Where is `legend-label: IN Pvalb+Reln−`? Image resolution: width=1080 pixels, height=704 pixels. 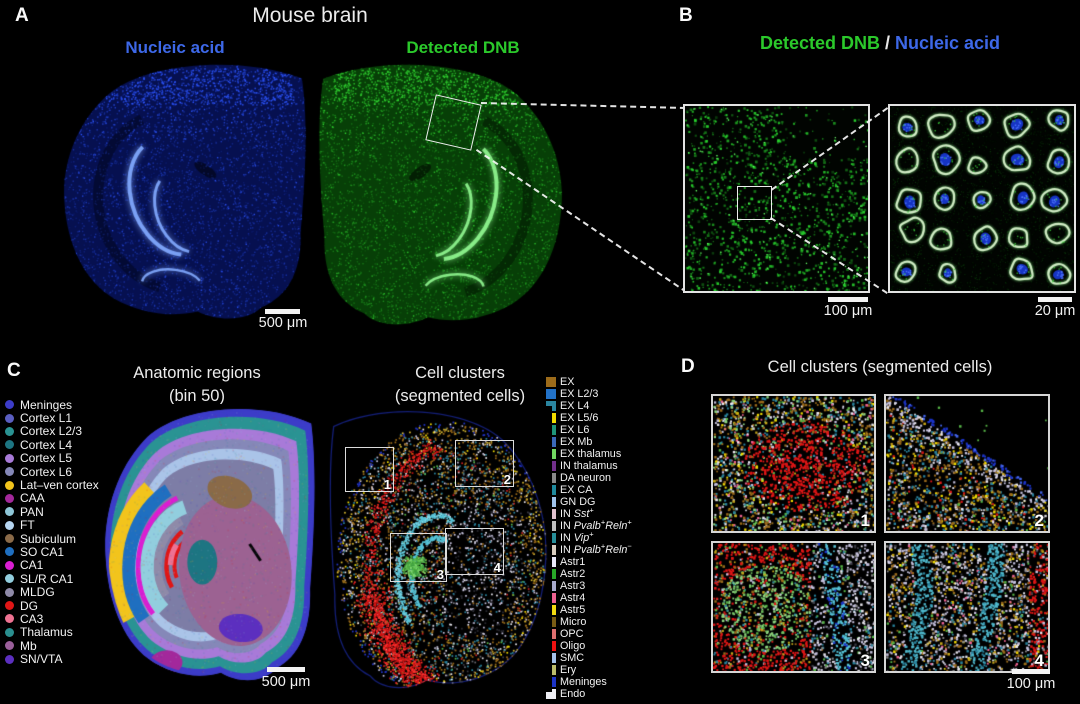 legend-label: IN Pvalb+Reln− is located at coordinates (596, 548).